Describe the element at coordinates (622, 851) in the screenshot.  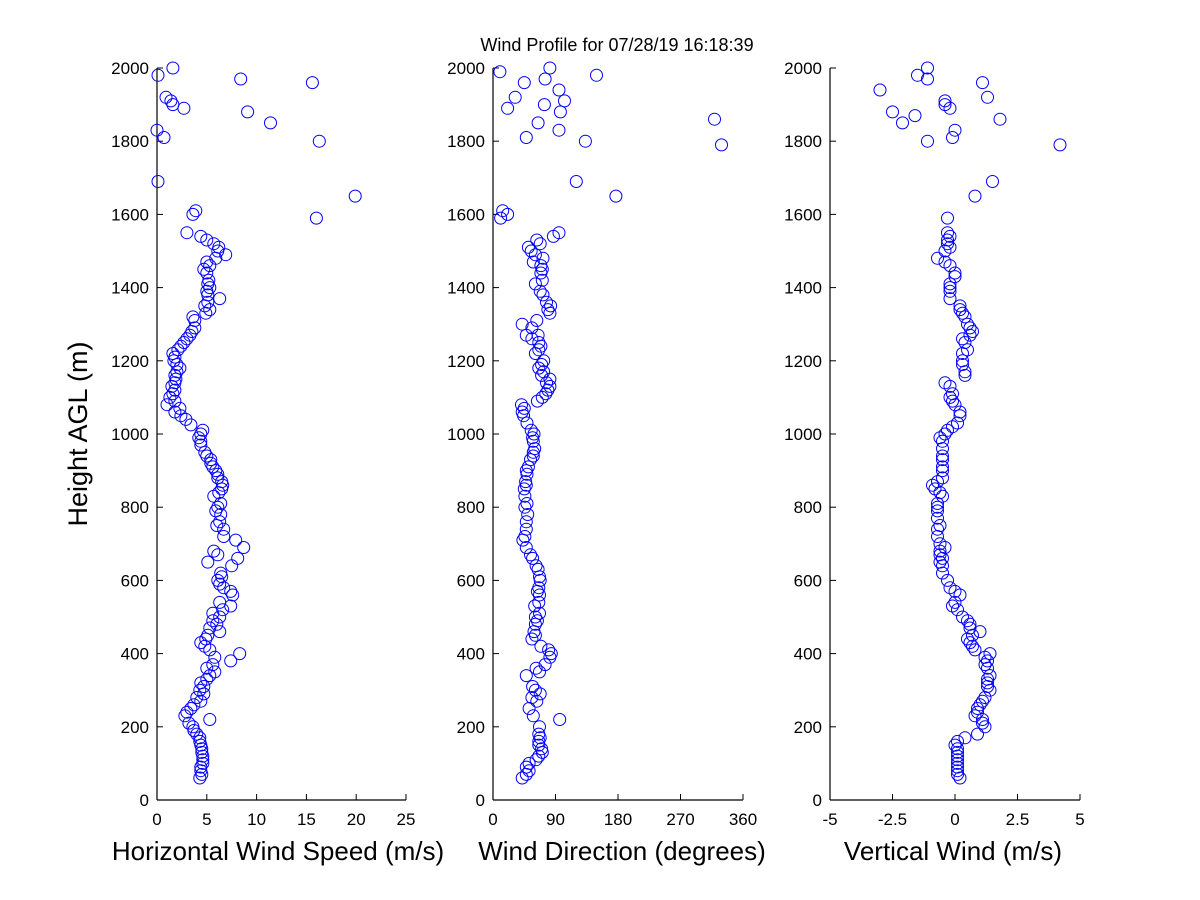
I see `direction-x-axis-label: Wind Direction (degrees)` at that location.